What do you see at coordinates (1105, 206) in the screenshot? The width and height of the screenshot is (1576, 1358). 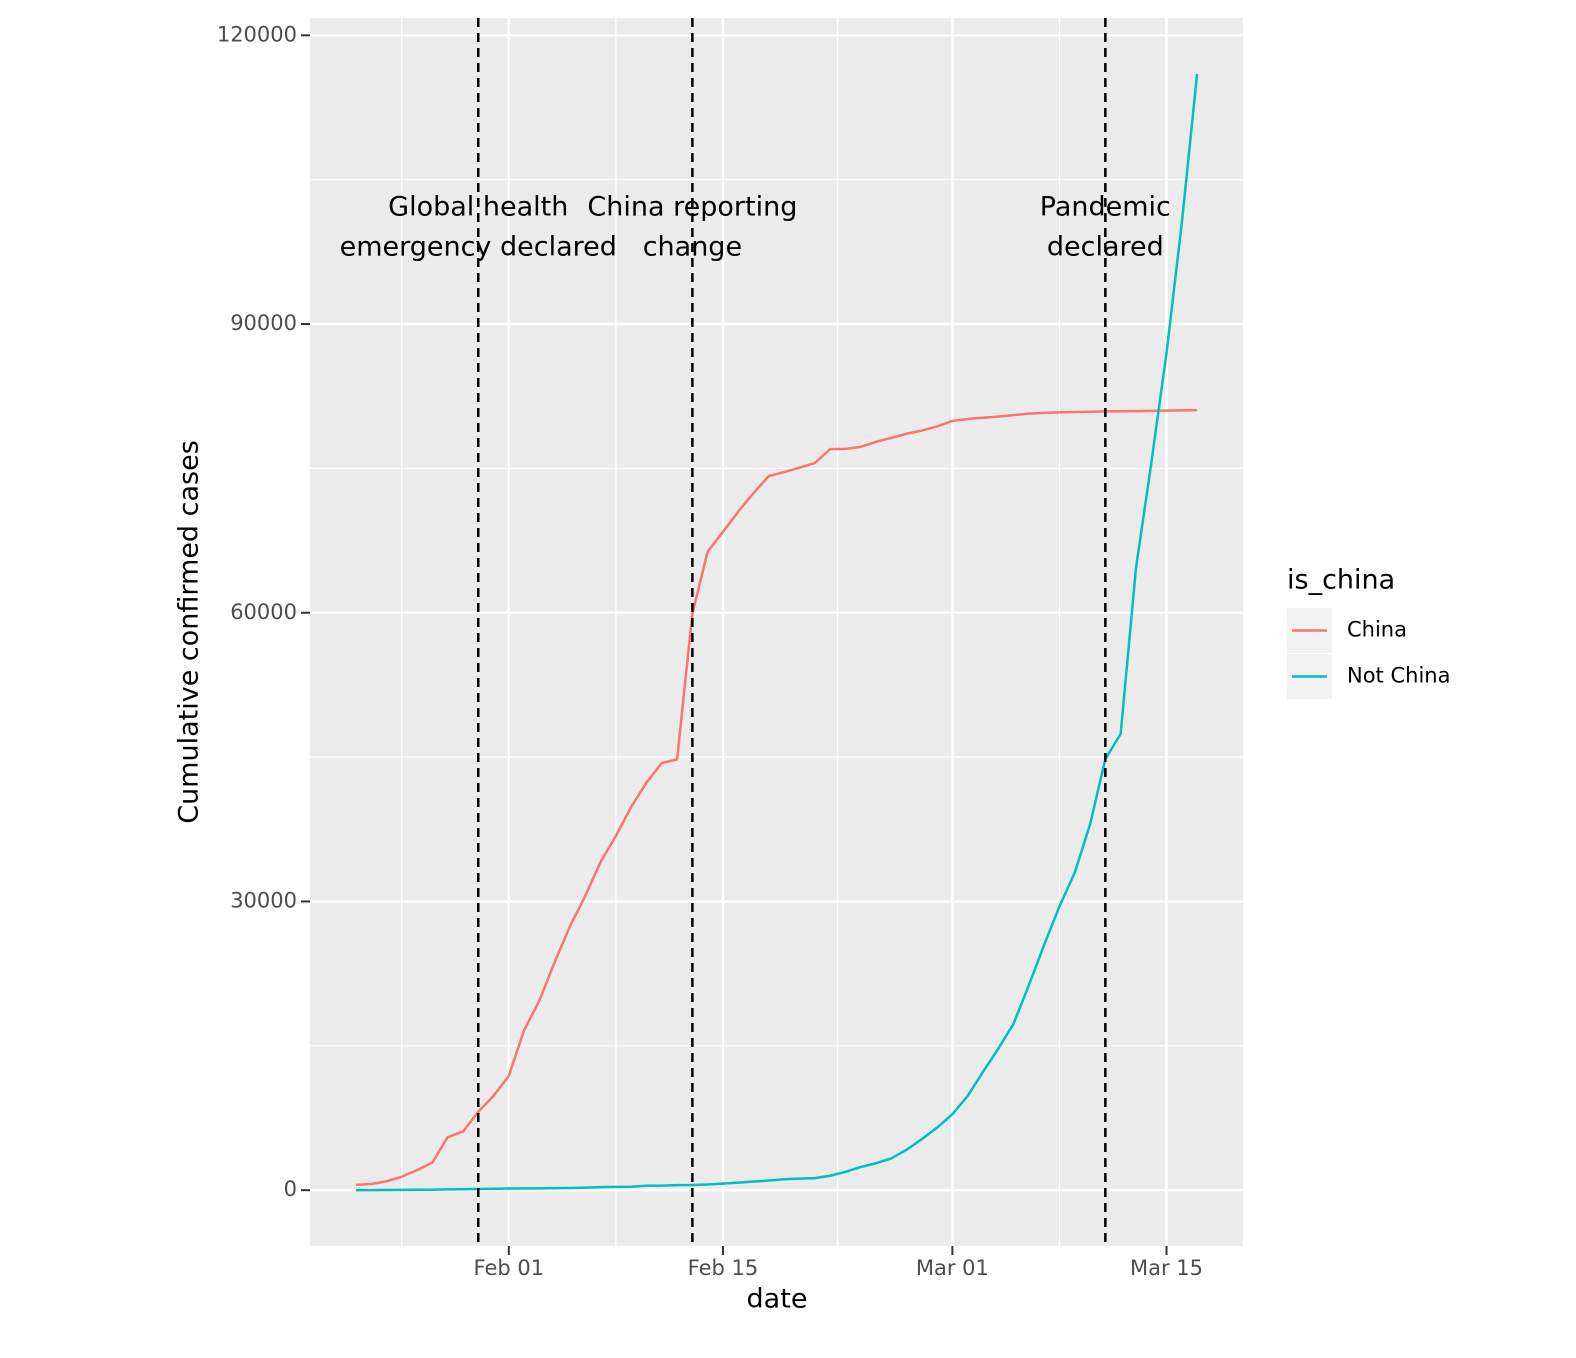 I see `annotation: Pandemic` at bounding box center [1105, 206].